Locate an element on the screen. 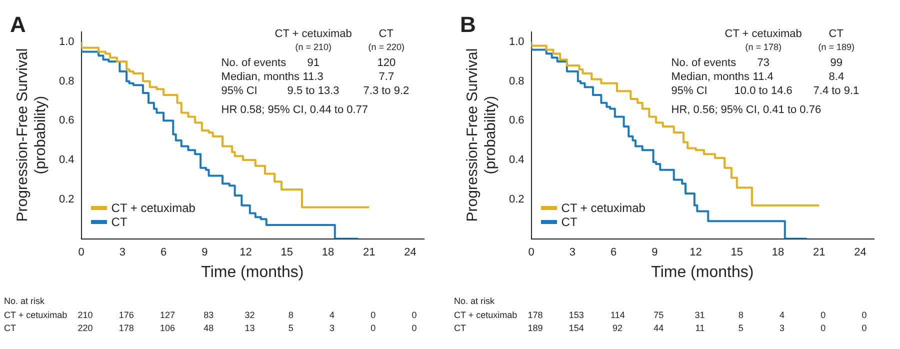 The width and height of the screenshot is (900, 349). text: 11 is located at coordinates (700, 328).